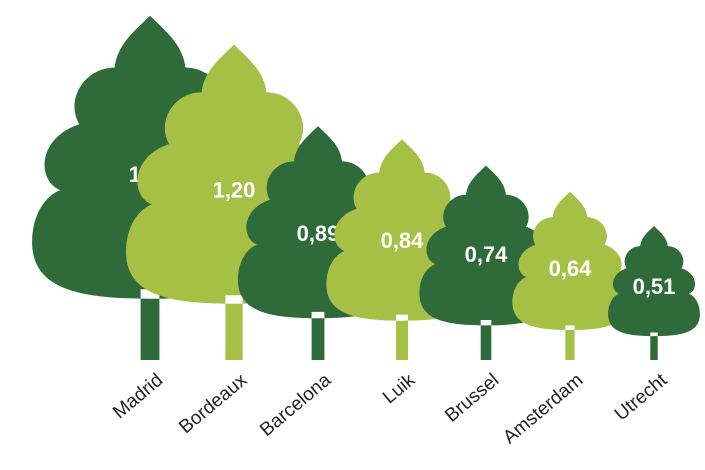 Image resolution: width=705 pixels, height=470 pixels. What do you see at coordinates (399, 388) in the screenshot?
I see `category-label: Luik` at bounding box center [399, 388].